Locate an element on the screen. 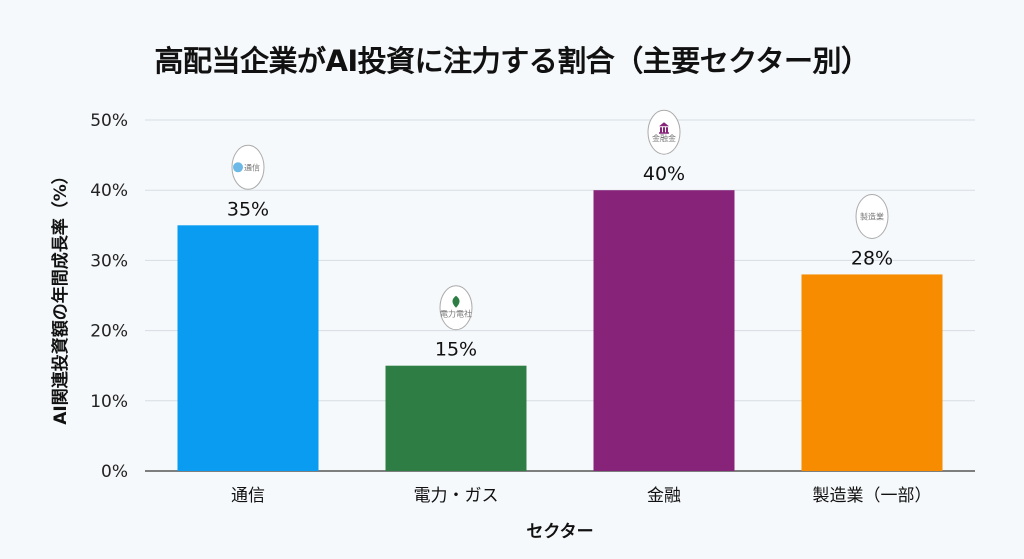 The image size is (1024, 559). value-label: 28% is located at coordinates (872, 258).